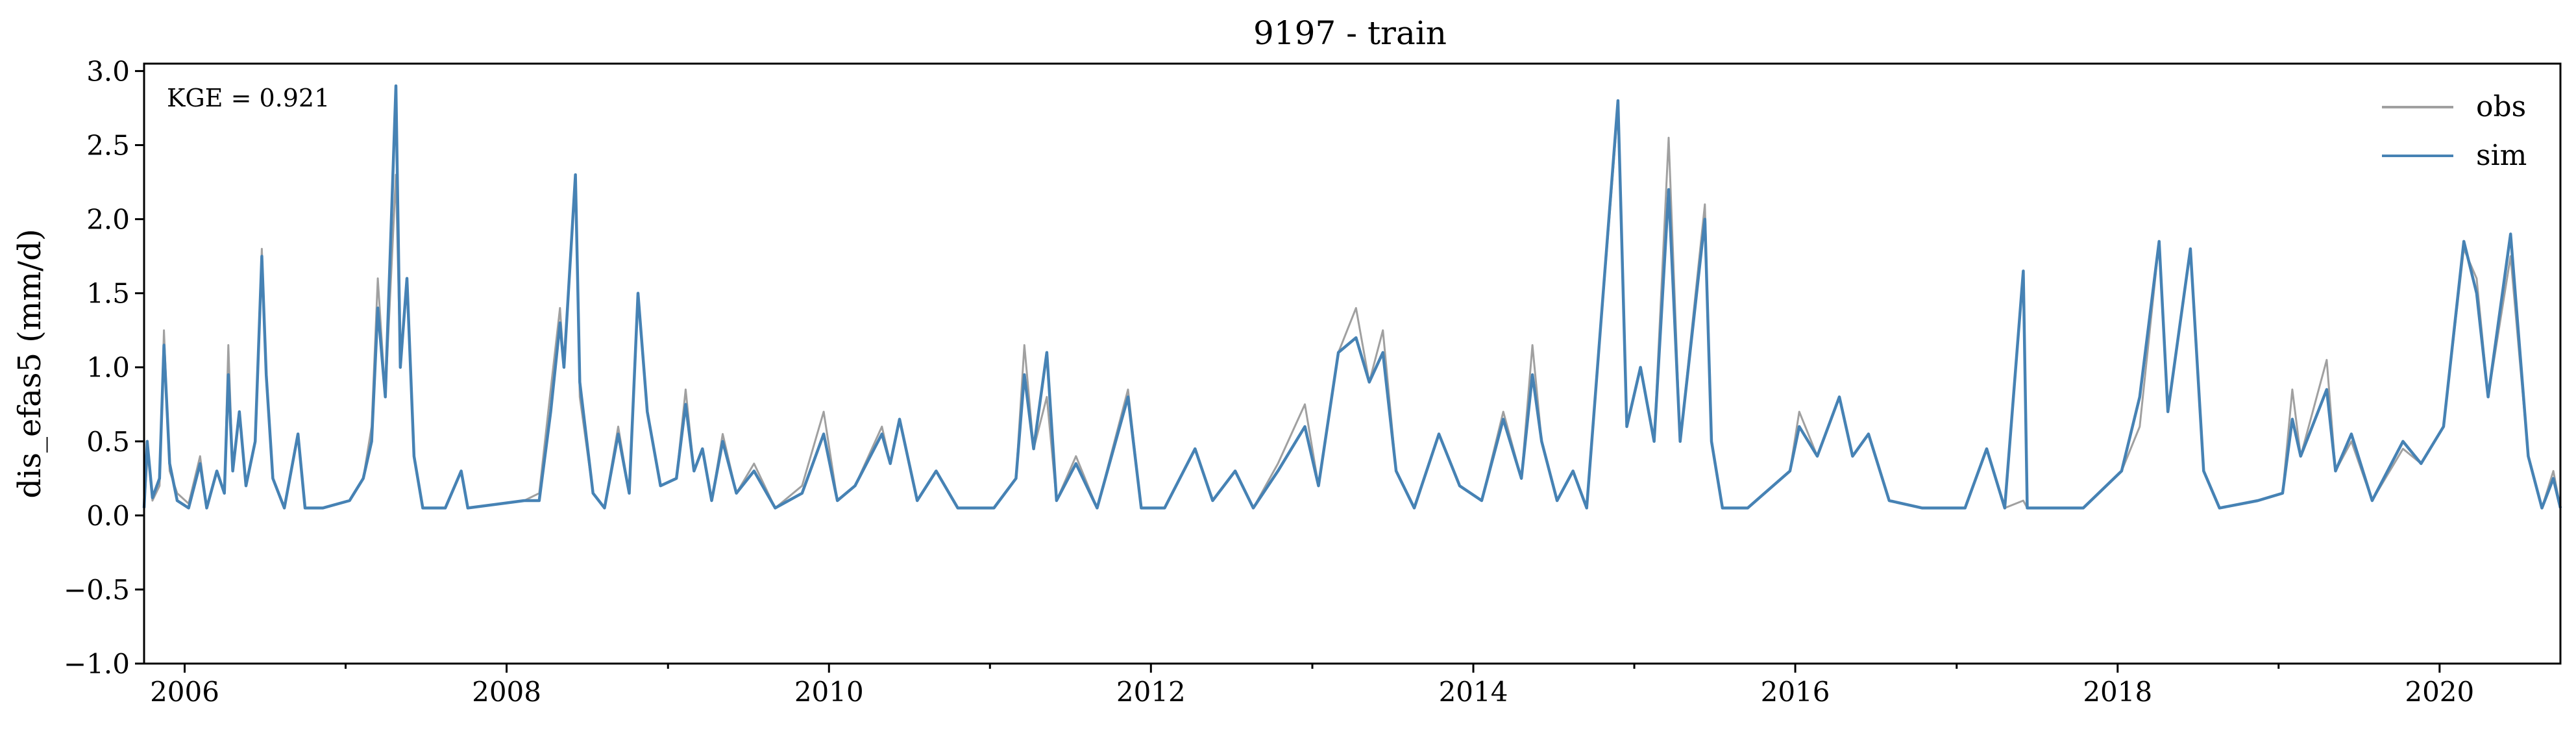 The image size is (2576, 735). What do you see at coordinates (108, 368) in the screenshot?
I see `y-tick-label: 1.0` at bounding box center [108, 368].